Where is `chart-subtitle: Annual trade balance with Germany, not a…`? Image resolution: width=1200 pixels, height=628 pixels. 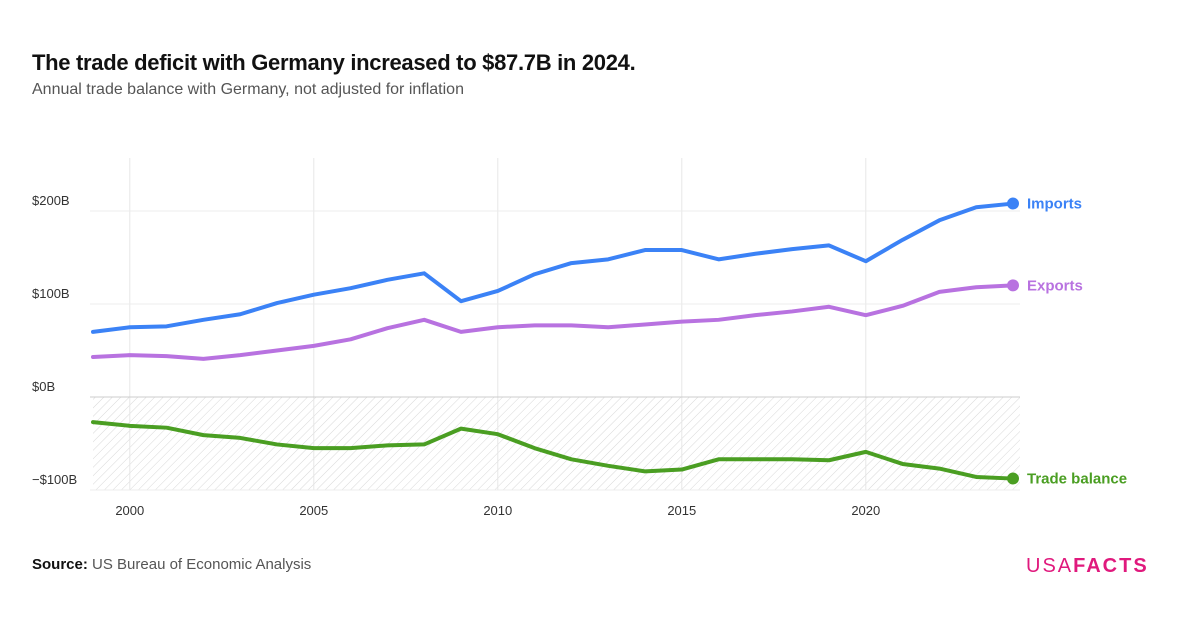 chart-subtitle: Annual trade balance with Germany, not a… is located at coordinates (248, 89).